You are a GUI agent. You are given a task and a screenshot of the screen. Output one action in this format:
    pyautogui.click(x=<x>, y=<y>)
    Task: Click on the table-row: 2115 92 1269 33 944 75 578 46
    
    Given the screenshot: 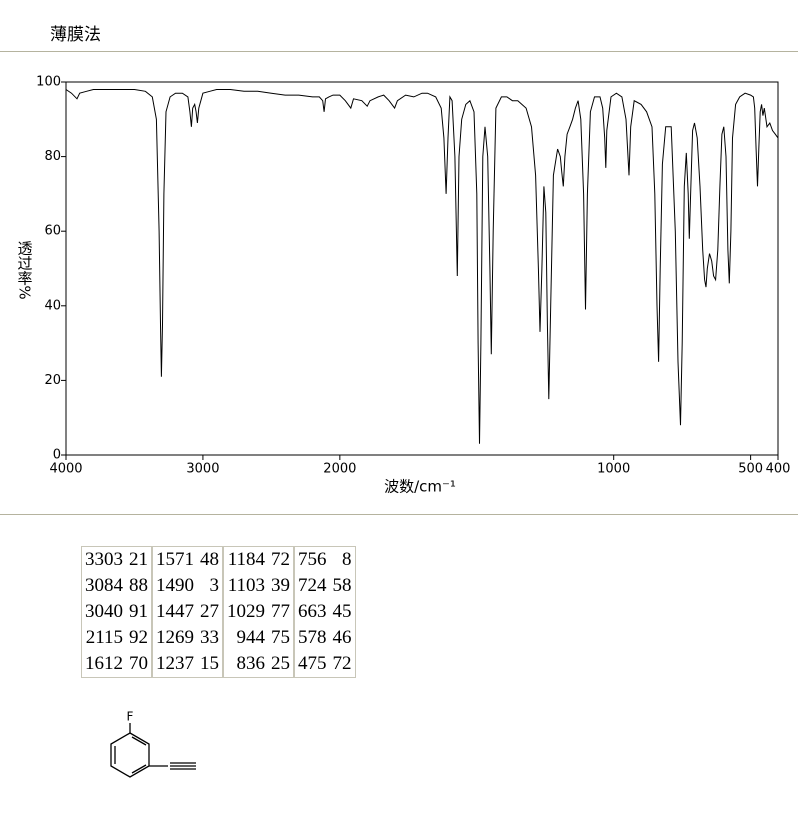 What is the action you would take?
    pyautogui.click(x=219, y=638)
    